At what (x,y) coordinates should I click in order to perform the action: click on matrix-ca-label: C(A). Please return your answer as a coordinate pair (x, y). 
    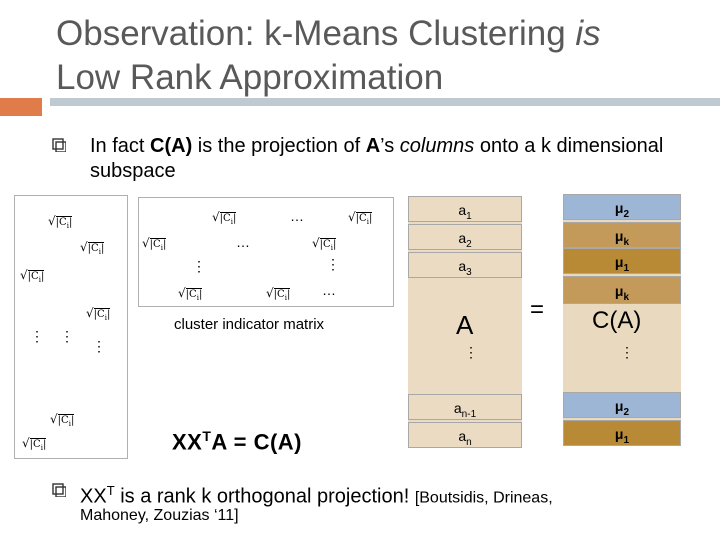
    Looking at the image, I should click on (617, 320).